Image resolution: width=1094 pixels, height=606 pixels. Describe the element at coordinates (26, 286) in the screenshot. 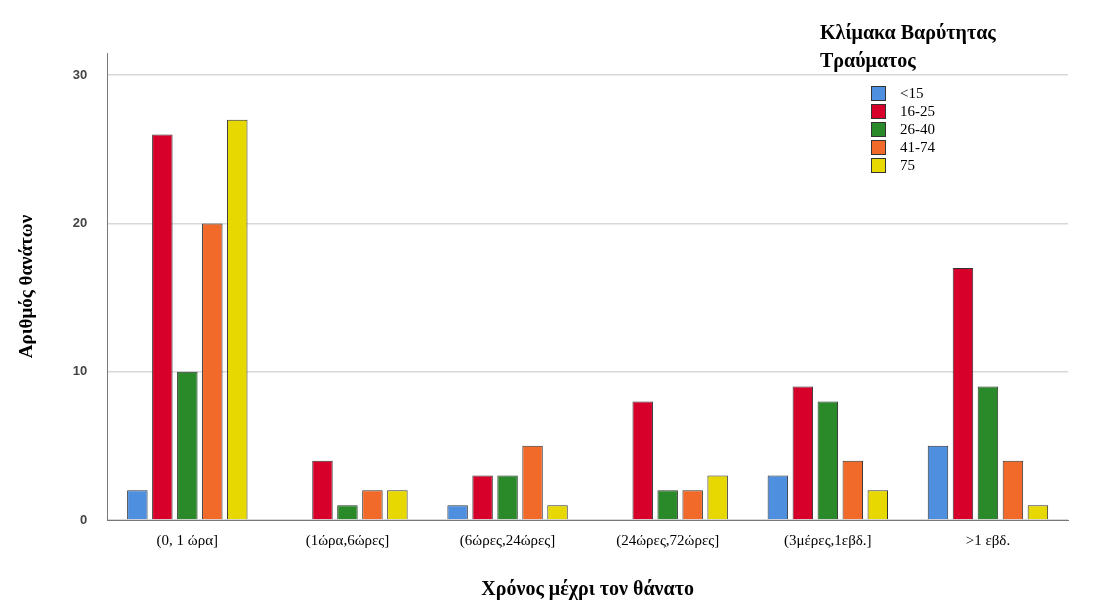

I see `y-axis-title: Αριθμός θανάτων` at that location.